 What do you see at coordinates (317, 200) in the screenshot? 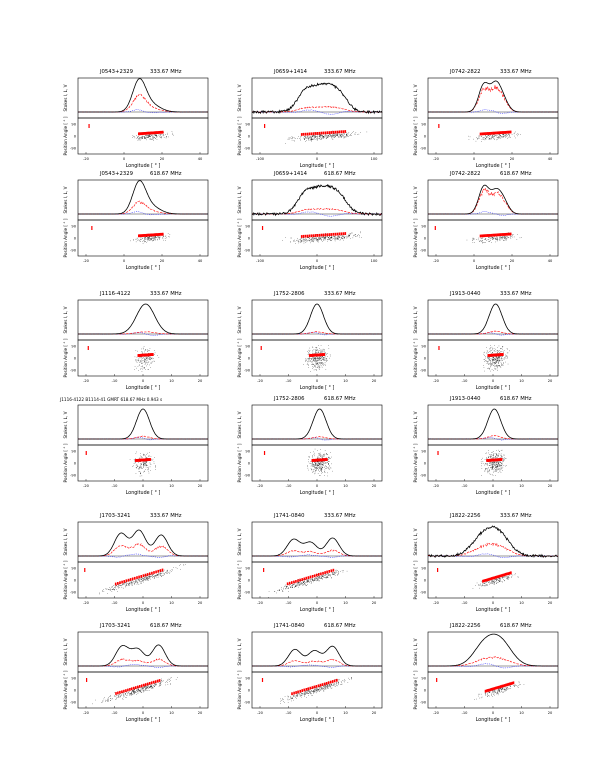
I see `stokes-i-curve` at bounding box center [317, 200].